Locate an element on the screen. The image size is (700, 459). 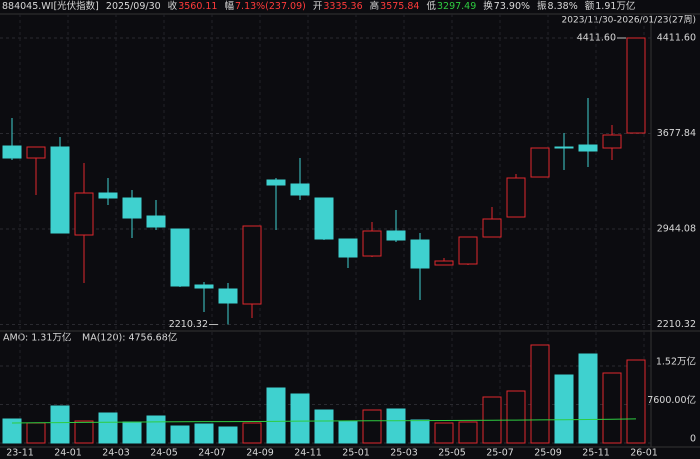
header-item: 开3335.36 is located at coordinates (338, 6).